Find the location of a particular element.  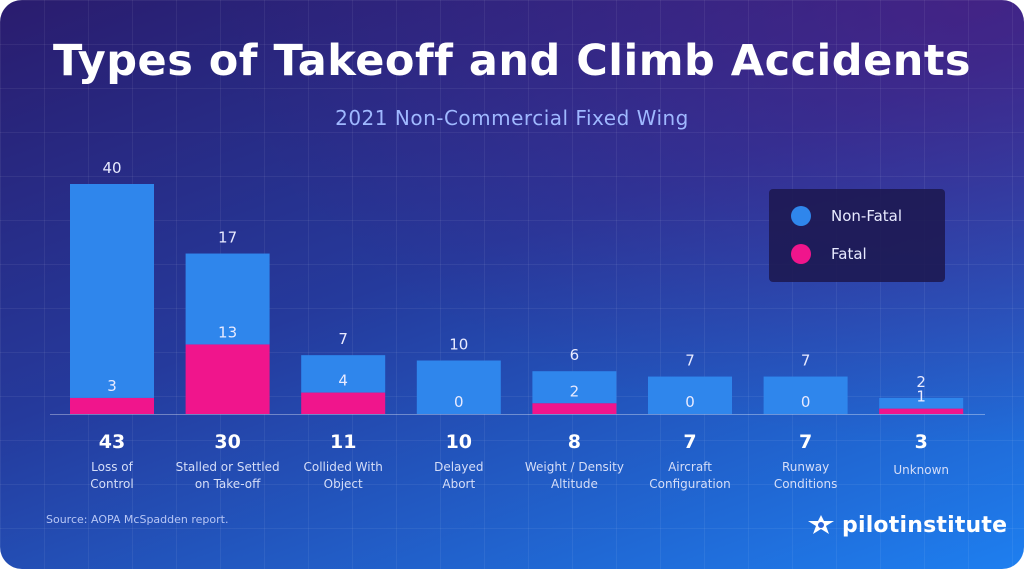

legend-label-fatal: Fatal is located at coordinates (849, 254).